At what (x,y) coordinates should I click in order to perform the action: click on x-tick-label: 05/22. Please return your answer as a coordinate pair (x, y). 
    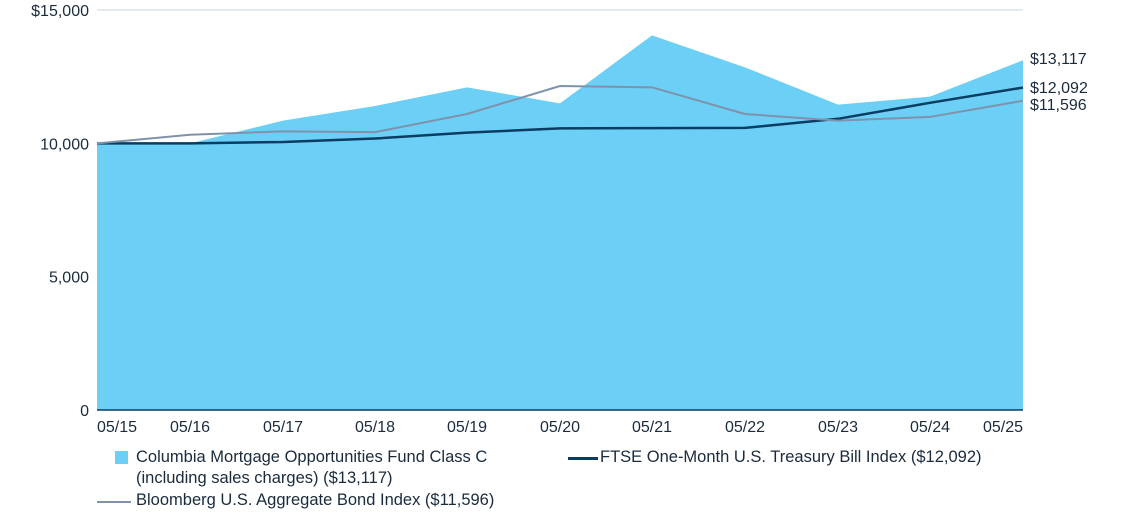
    Looking at the image, I should click on (745, 427).